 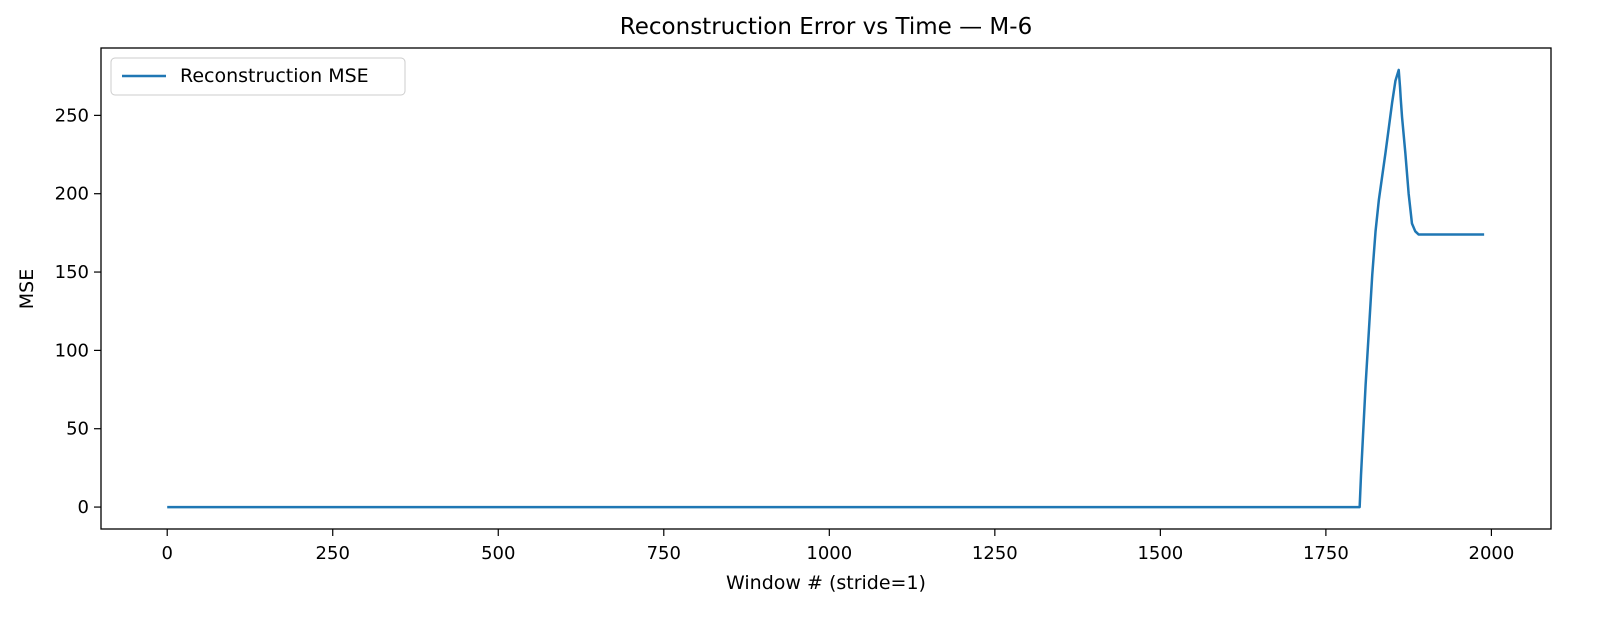 What do you see at coordinates (72, 115) in the screenshot?
I see `y-tick-label: 250` at bounding box center [72, 115].